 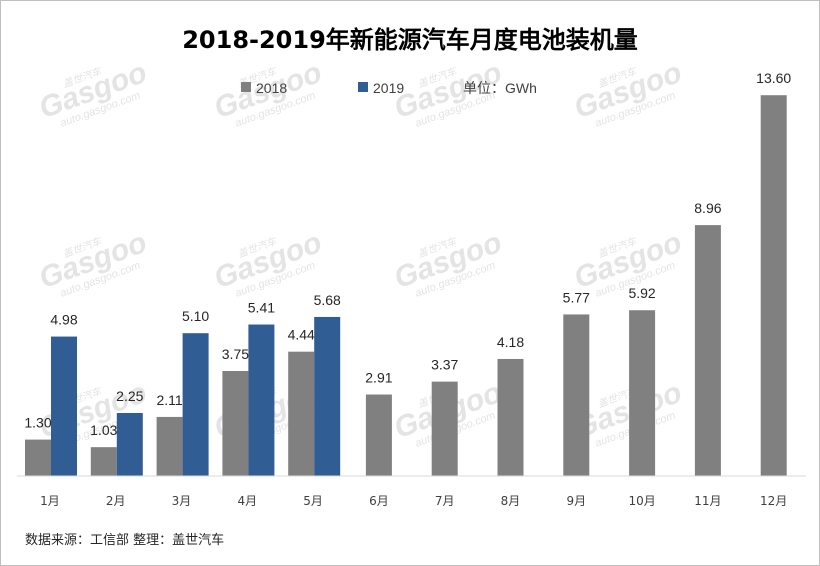 I want to click on source-note: 数据来源：工信部 整理：盖世汽车, so click(x=124, y=540).